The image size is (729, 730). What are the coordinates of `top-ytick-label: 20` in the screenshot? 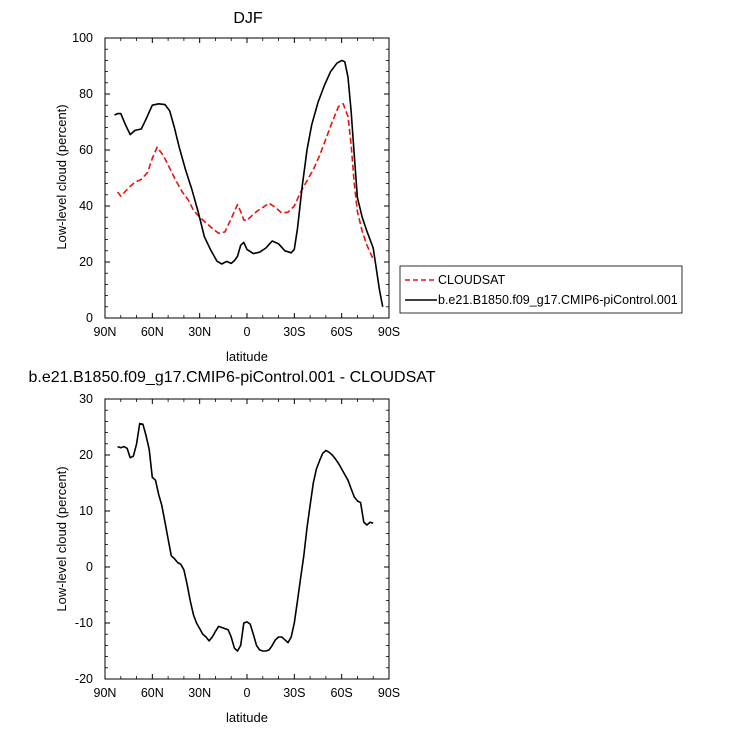 It's located at (86, 262).